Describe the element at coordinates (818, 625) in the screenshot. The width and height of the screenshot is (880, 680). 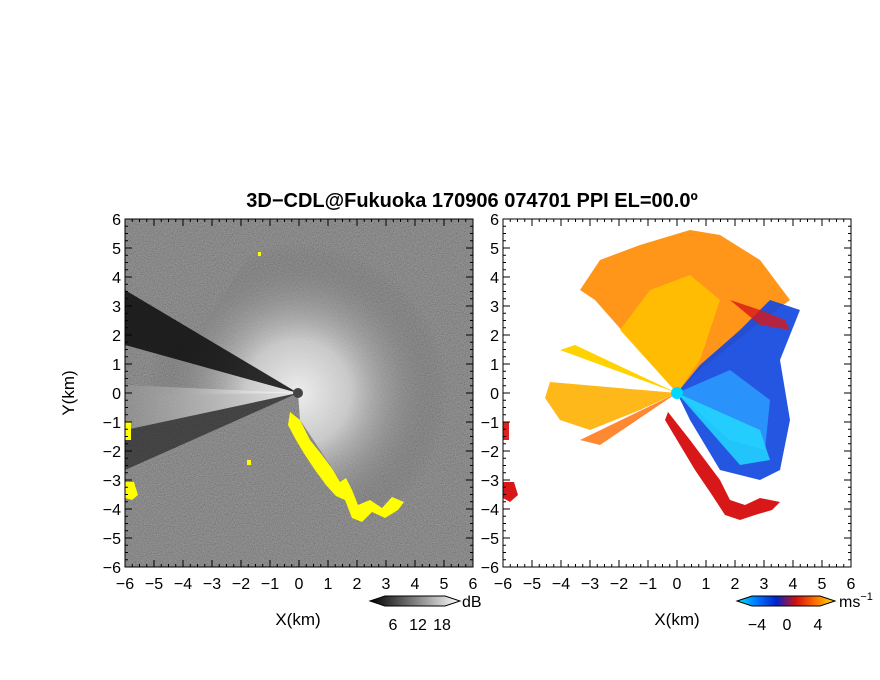
I see `velocity-colorbar-tick-4: 4` at that location.